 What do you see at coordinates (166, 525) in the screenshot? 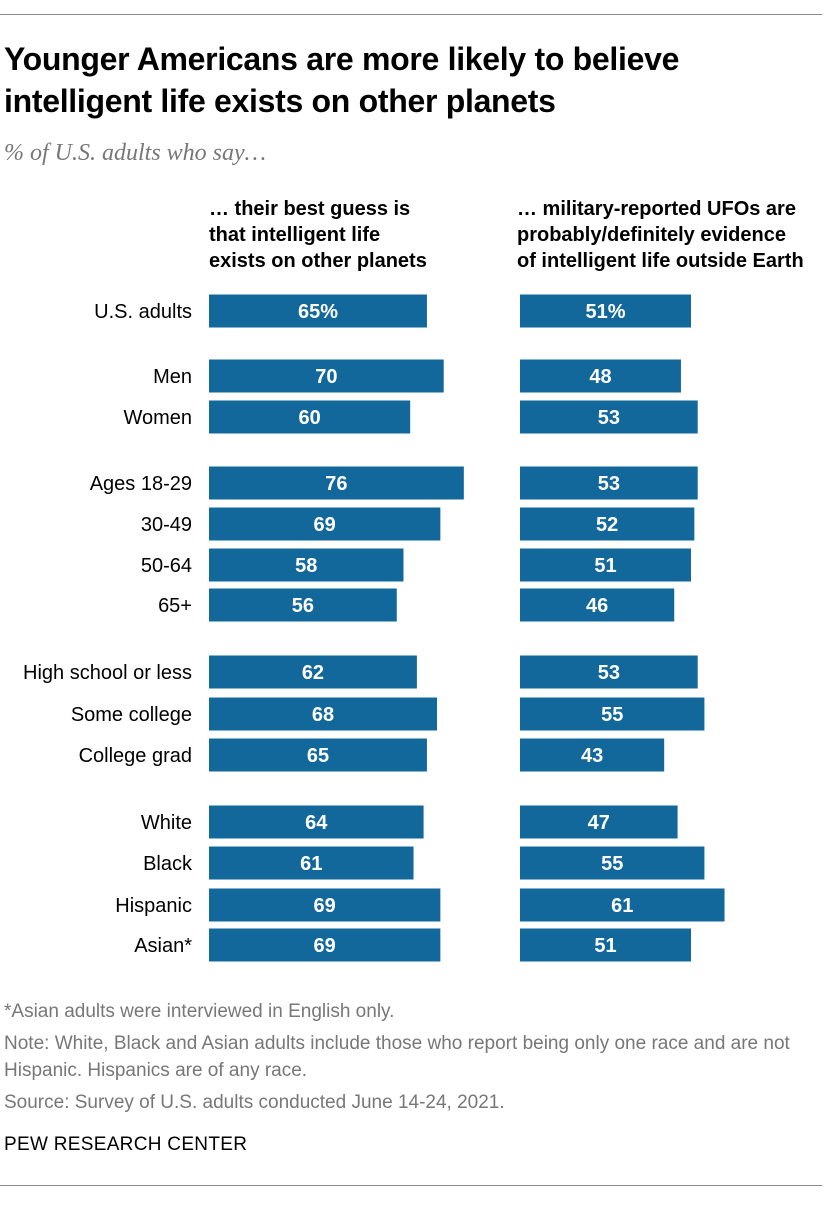
I see `category-label: 30-49` at bounding box center [166, 525].